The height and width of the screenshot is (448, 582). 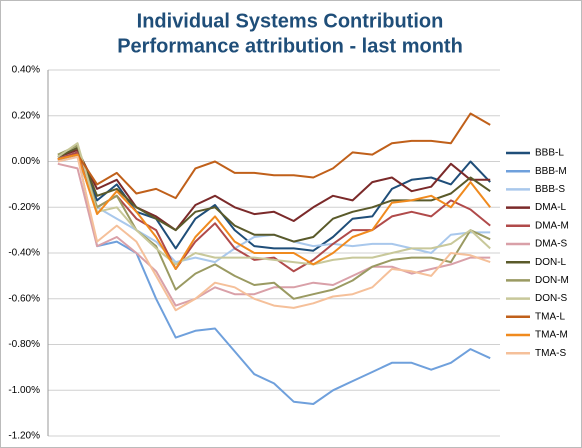 What do you see at coordinates (24, 436) in the screenshot?
I see `y-tick-label: -1.20%` at bounding box center [24, 436].